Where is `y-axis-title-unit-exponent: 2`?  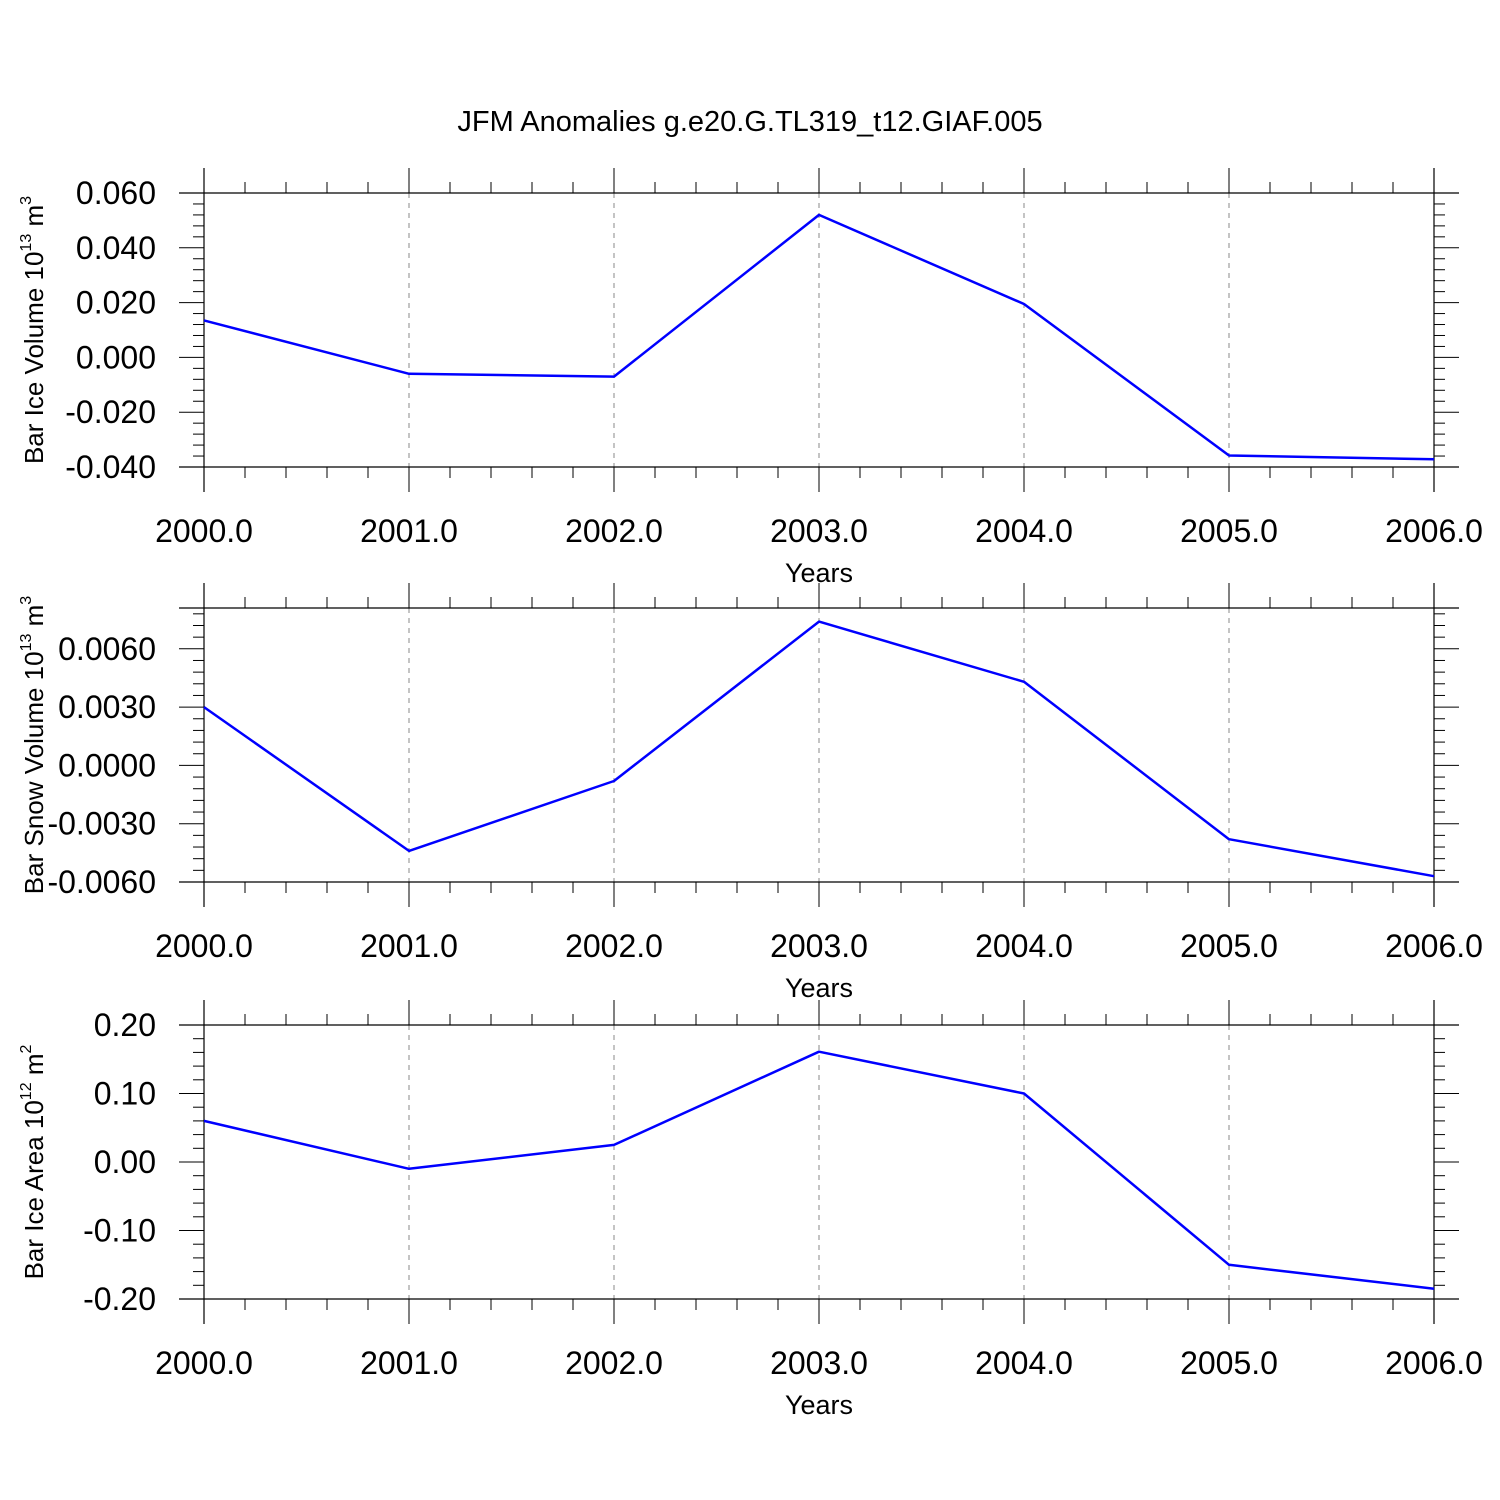 y-axis-title-unit-exponent: 2 is located at coordinates (26, 1048).